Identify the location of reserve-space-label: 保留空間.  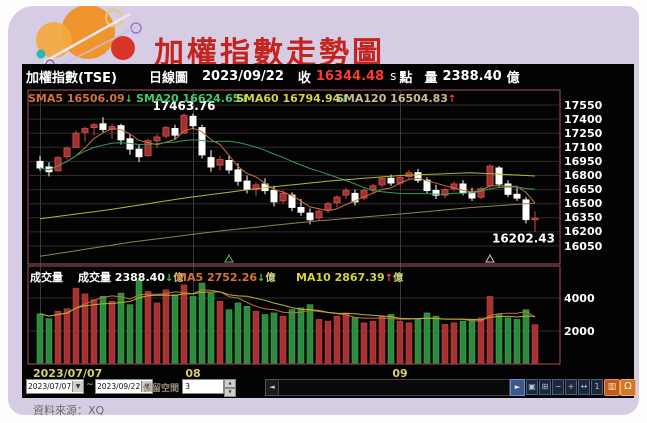
(161, 389).